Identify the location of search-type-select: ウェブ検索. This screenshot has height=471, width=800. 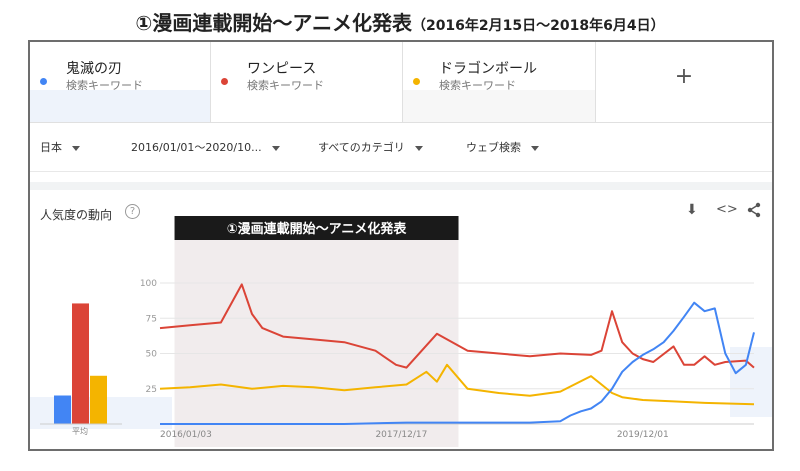
(502, 147).